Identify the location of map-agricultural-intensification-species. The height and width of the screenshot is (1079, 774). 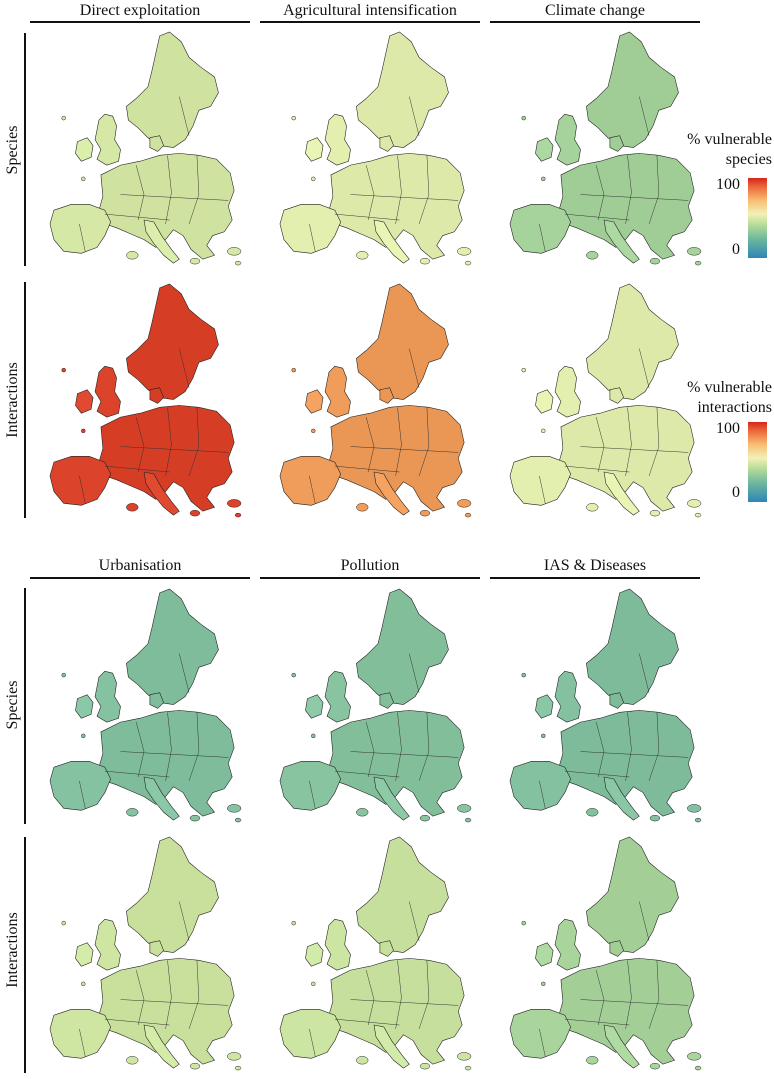
(375, 148).